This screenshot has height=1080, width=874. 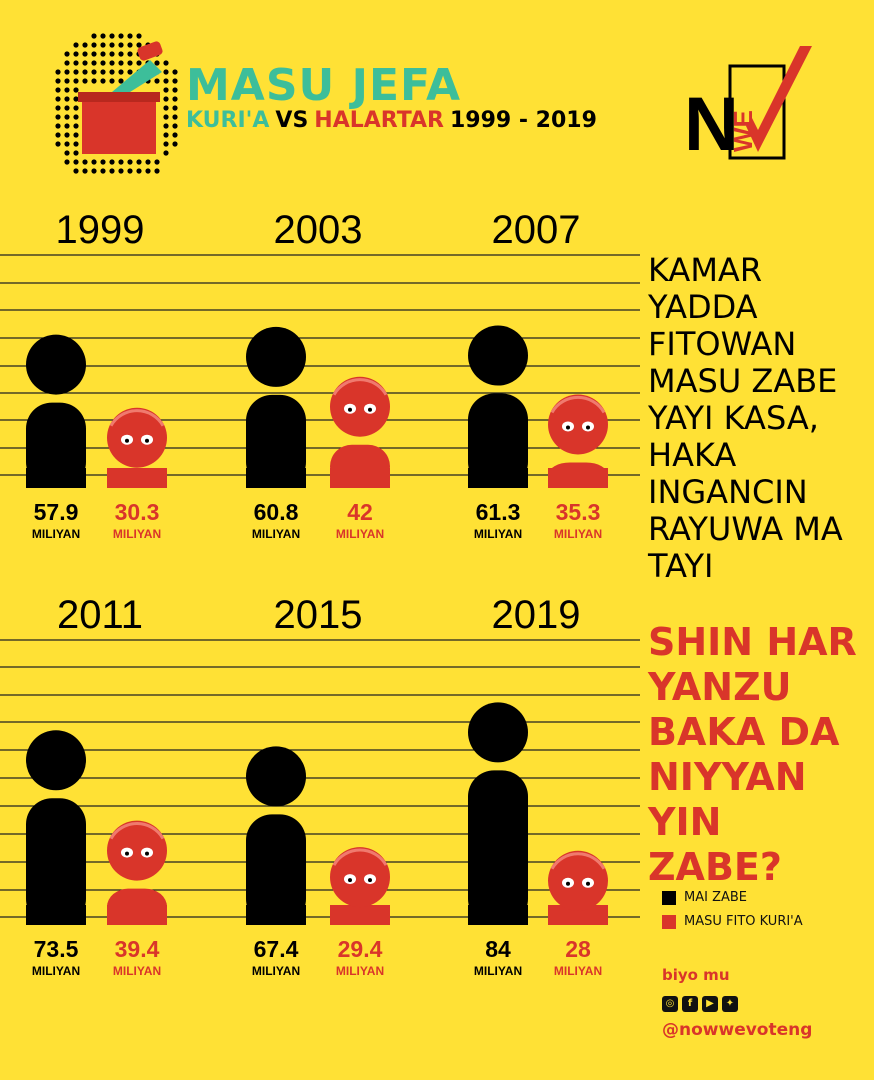 What do you see at coordinates (669, 921) in the screenshot?
I see `legend-swatch-red` at bounding box center [669, 921].